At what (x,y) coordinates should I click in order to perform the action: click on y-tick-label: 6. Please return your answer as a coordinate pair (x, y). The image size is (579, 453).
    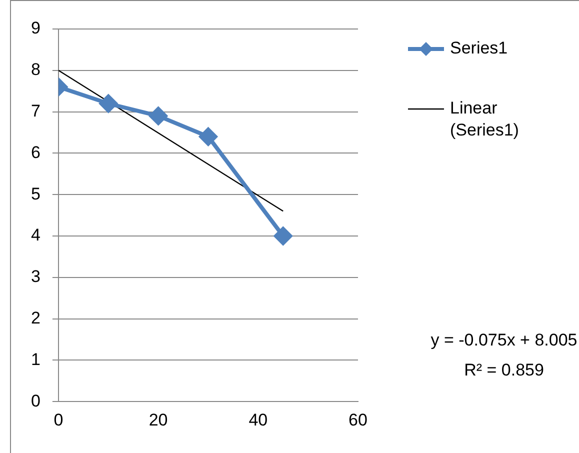
    Looking at the image, I should click on (35, 152).